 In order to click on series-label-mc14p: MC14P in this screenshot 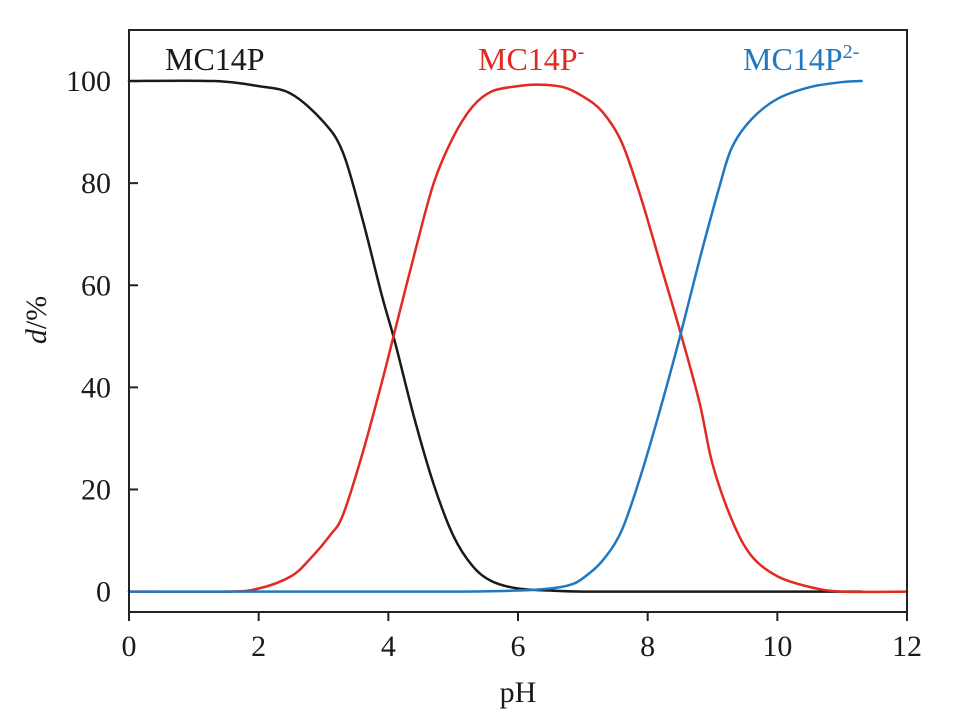, I will do `click(215, 59)`.